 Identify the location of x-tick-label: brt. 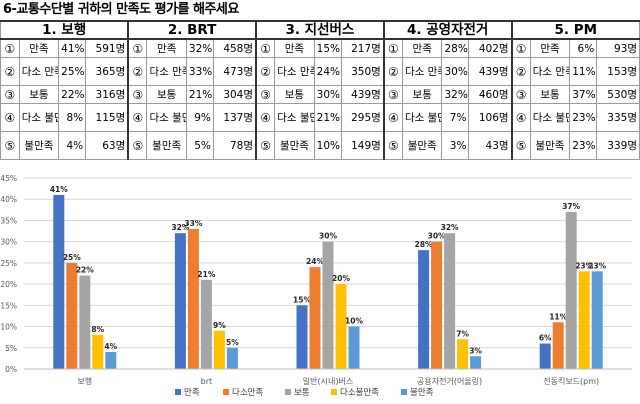
(207, 381).